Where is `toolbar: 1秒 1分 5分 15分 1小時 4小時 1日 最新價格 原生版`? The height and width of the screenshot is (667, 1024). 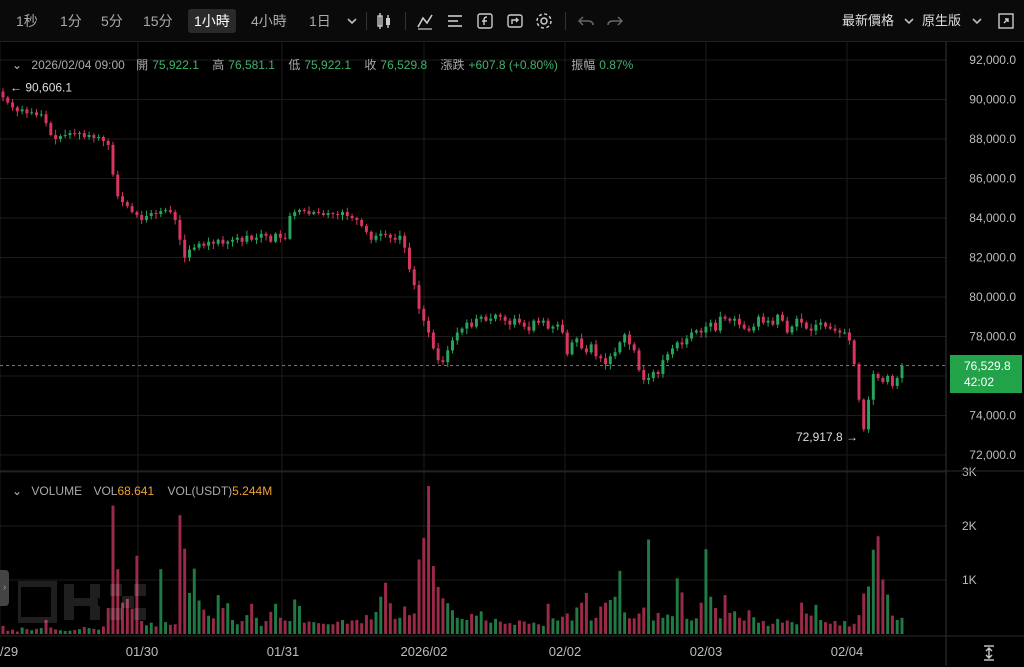
toolbar: 1秒 1分 5分 15分 1小時 4小時 1日 最新價格 原生版 is located at coordinates (512, 21).